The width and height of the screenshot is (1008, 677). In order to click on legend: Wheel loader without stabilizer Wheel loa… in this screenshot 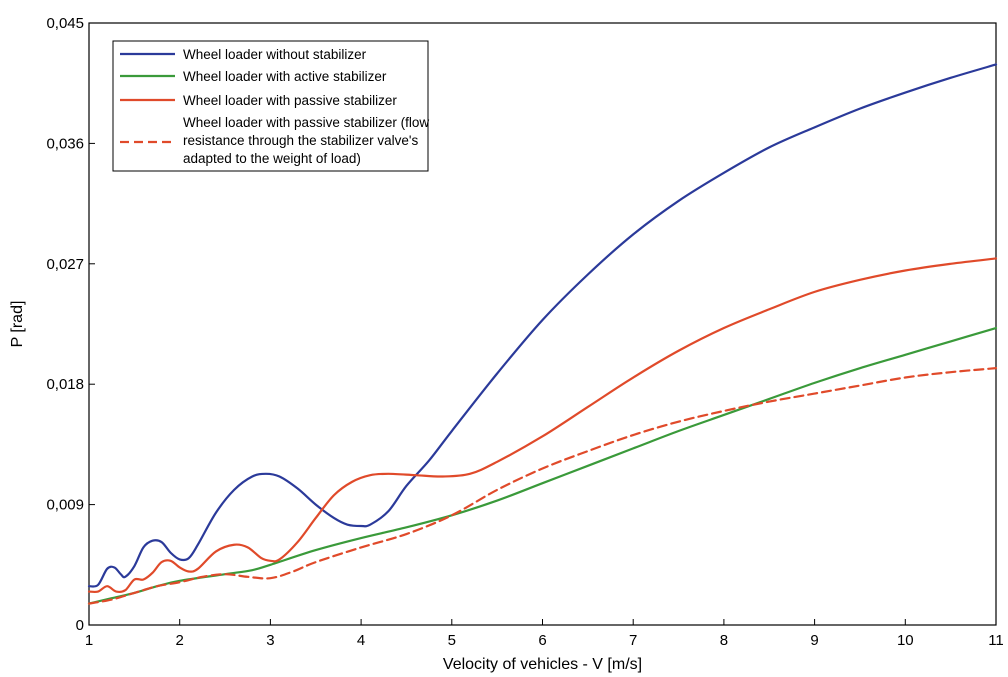, I will do `click(270, 106)`.